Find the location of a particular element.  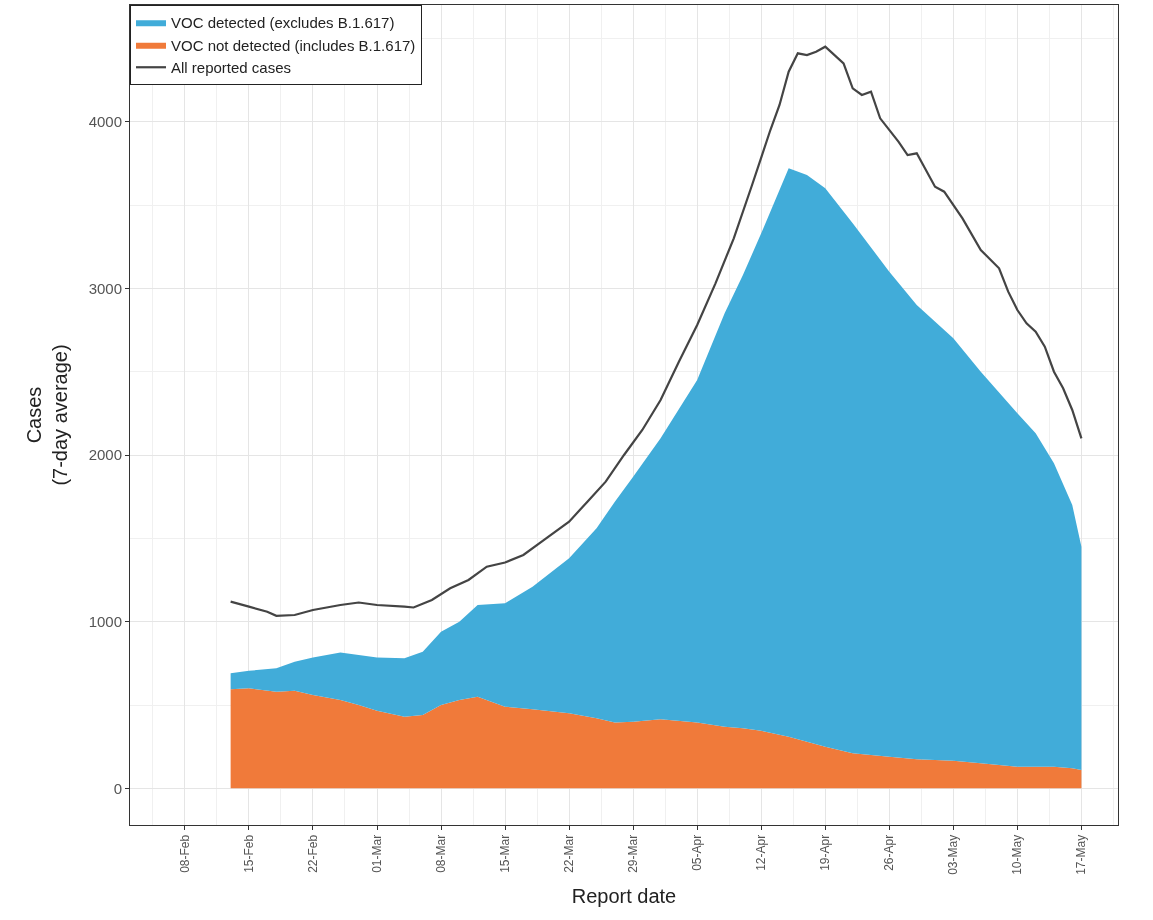

x-tick-label: 22-Feb is located at coordinates (312, 853).